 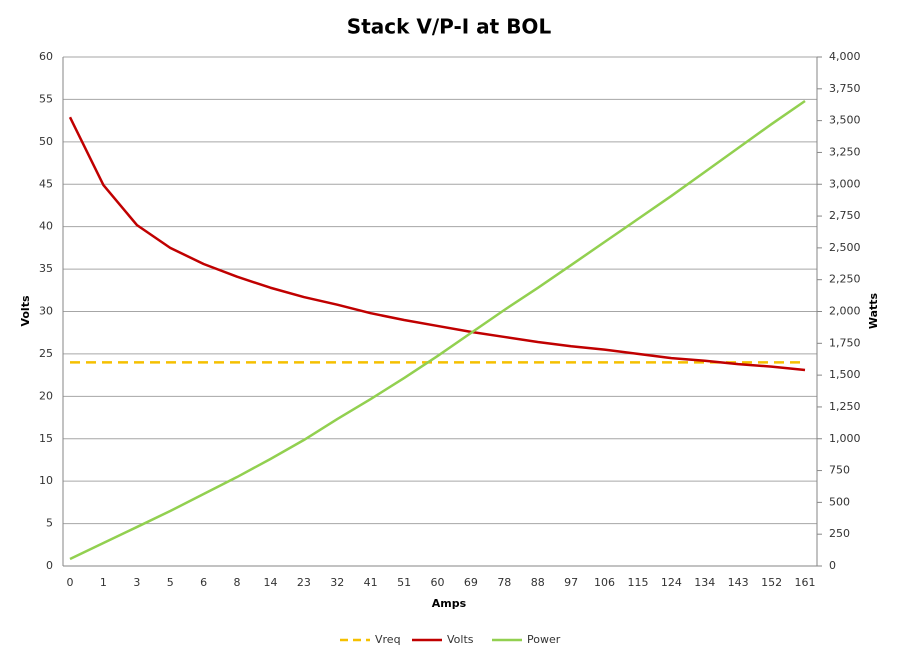 I want to click on y-tick-label: 55, so click(x=46, y=98).